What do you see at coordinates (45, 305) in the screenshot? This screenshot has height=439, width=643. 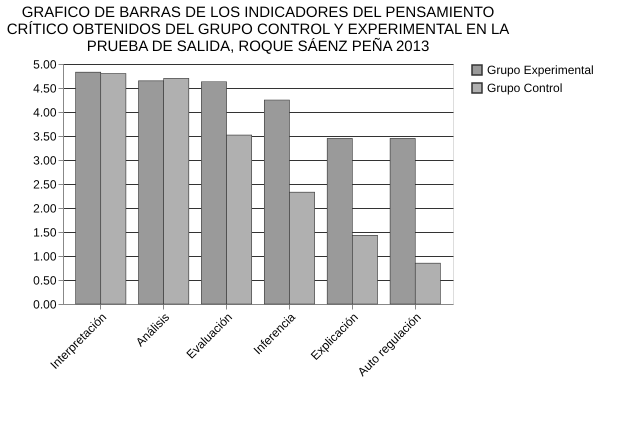 I see `y-tick-label: 0.00` at bounding box center [45, 305].